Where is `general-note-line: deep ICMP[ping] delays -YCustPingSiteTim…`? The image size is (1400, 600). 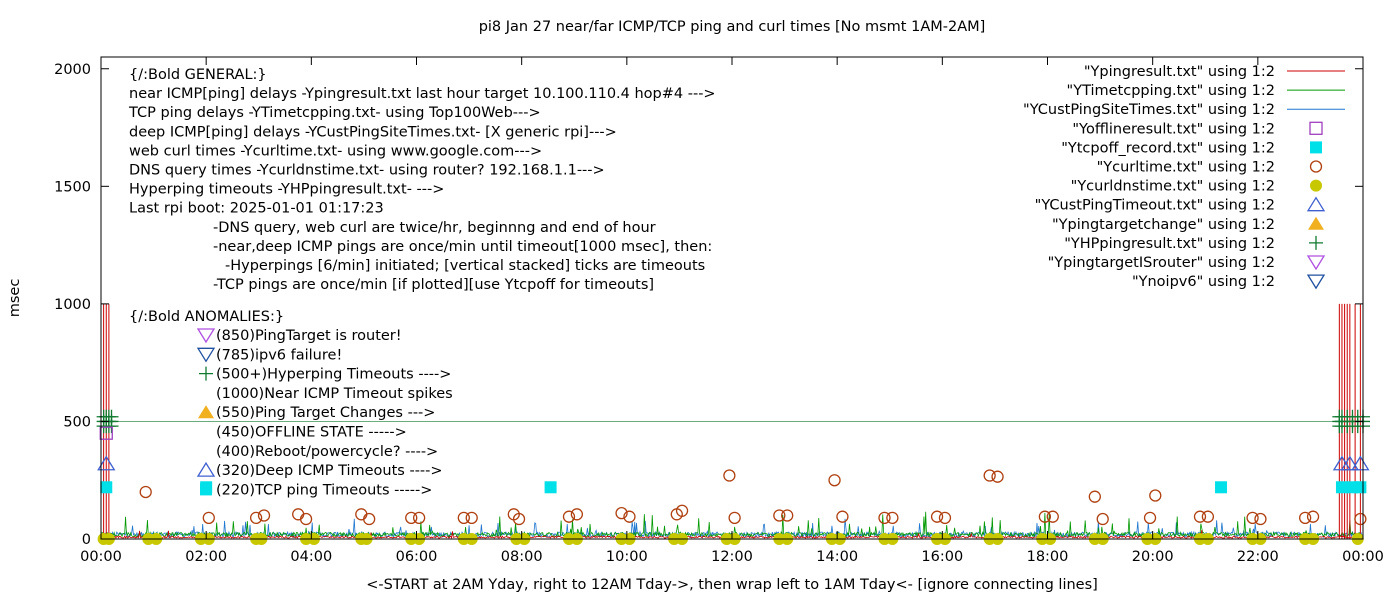
general-note-line: deep ICMP[ping] delays -YCustPingSiteTim… is located at coordinates (373, 132).